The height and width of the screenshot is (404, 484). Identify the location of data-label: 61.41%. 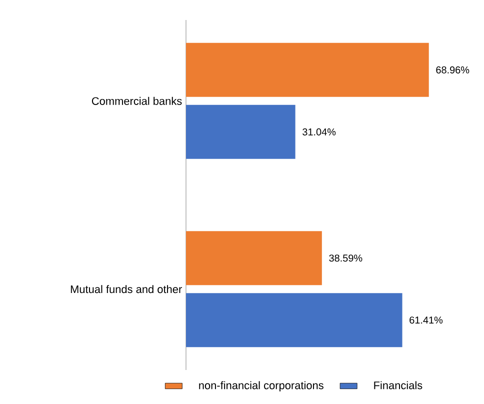
(426, 320).